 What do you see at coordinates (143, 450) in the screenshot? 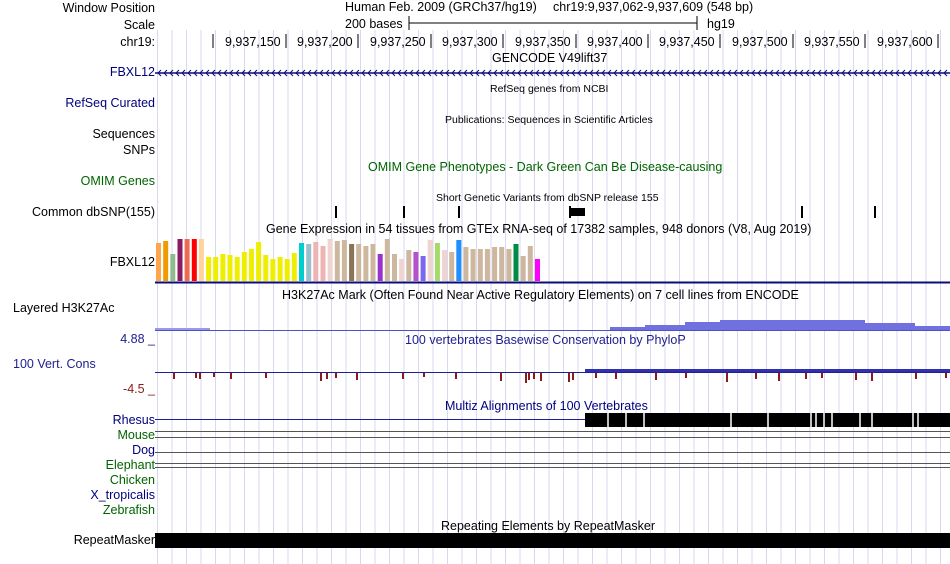
I see `species-label-dog: Dog` at bounding box center [143, 450].